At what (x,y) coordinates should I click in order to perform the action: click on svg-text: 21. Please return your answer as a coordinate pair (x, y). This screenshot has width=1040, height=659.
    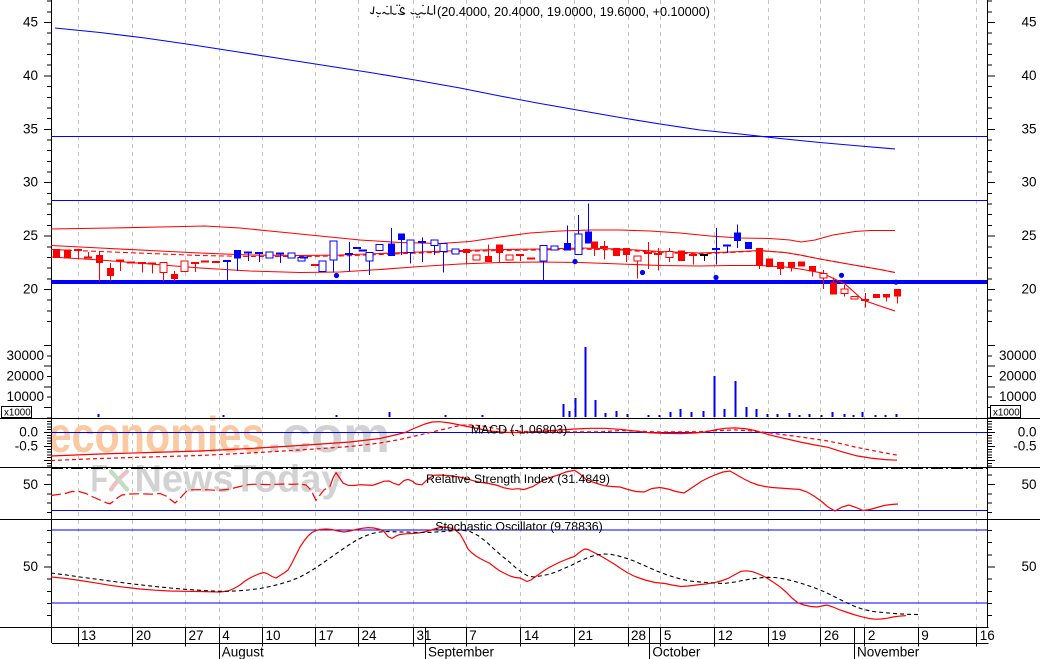
    Looking at the image, I should click on (585, 635).